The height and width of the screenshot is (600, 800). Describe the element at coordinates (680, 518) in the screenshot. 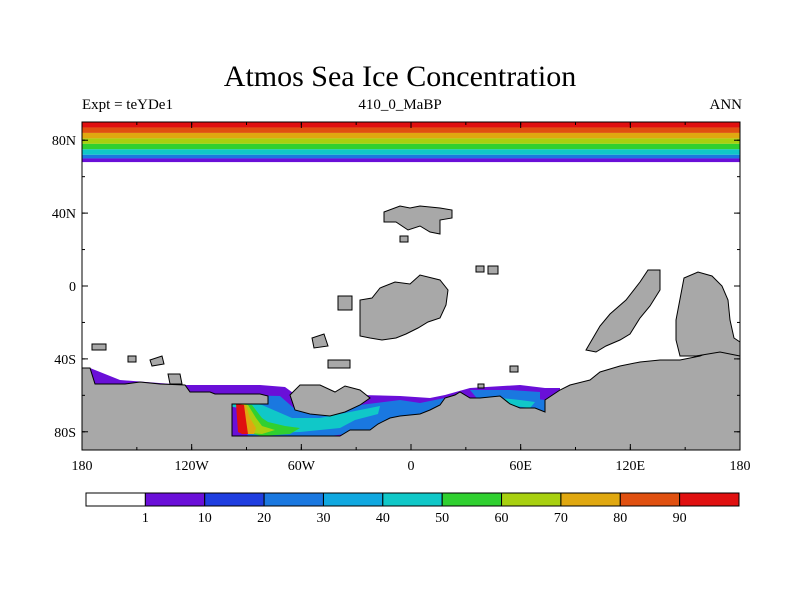

I see `colorbar-label: 90` at that location.